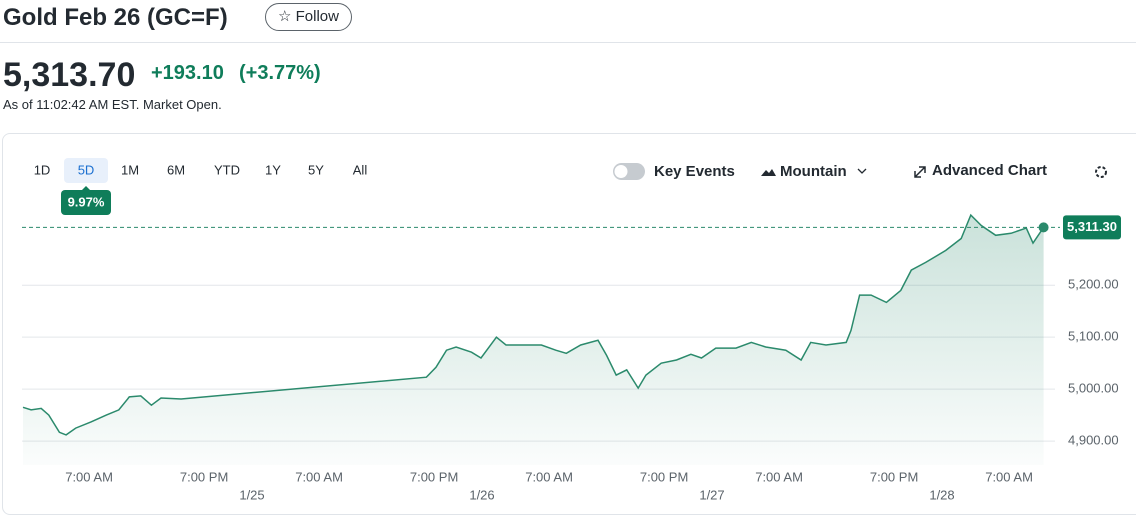 This screenshot has height=515, width=1136. What do you see at coordinates (1093, 440) in the screenshot?
I see `y-tick-label: 4,900.00` at bounding box center [1093, 440].